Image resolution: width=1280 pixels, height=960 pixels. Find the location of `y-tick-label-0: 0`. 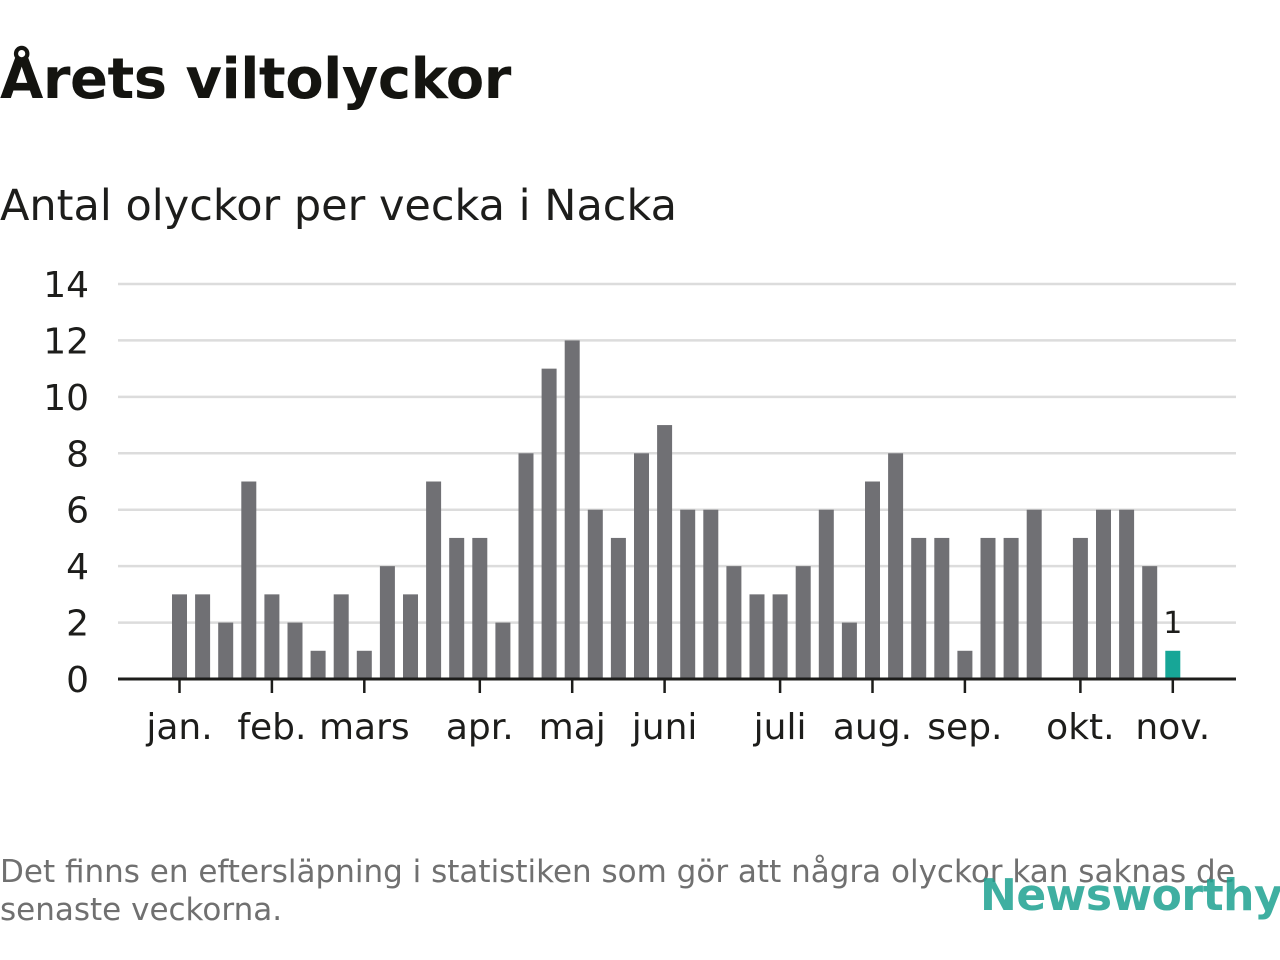

y-tick-label-0: 0 is located at coordinates (77, 680).